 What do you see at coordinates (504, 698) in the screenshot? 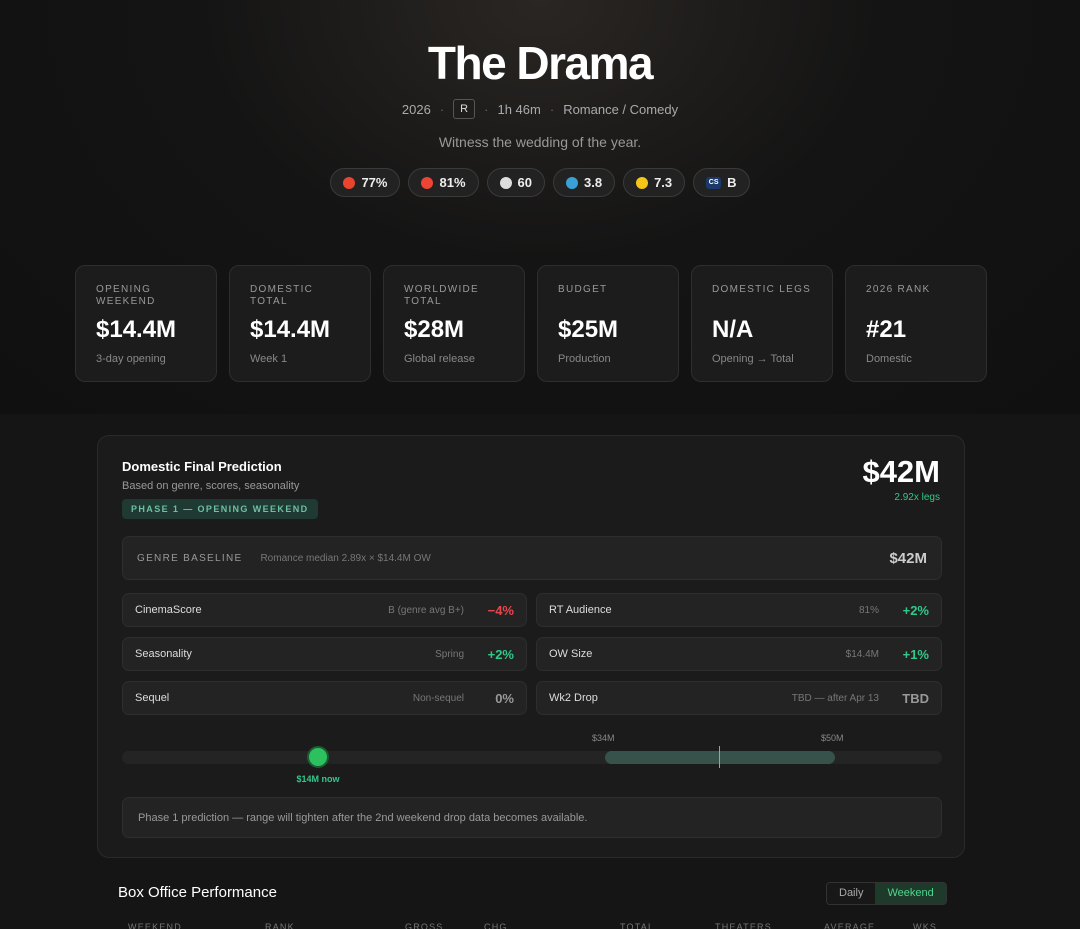
I see `factor-impact: 0%` at bounding box center [504, 698].